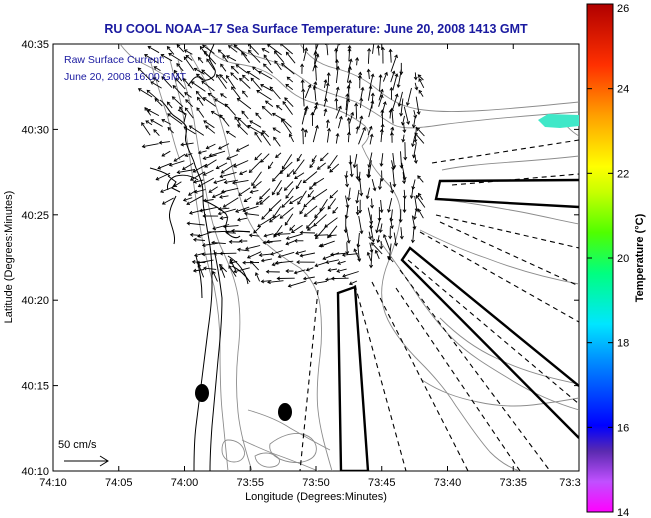 This screenshot has height=518, width=651. What do you see at coordinates (185, 483) in the screenshot?
I see `x-tick-label: 74:00` at bounding box center [185, 483].